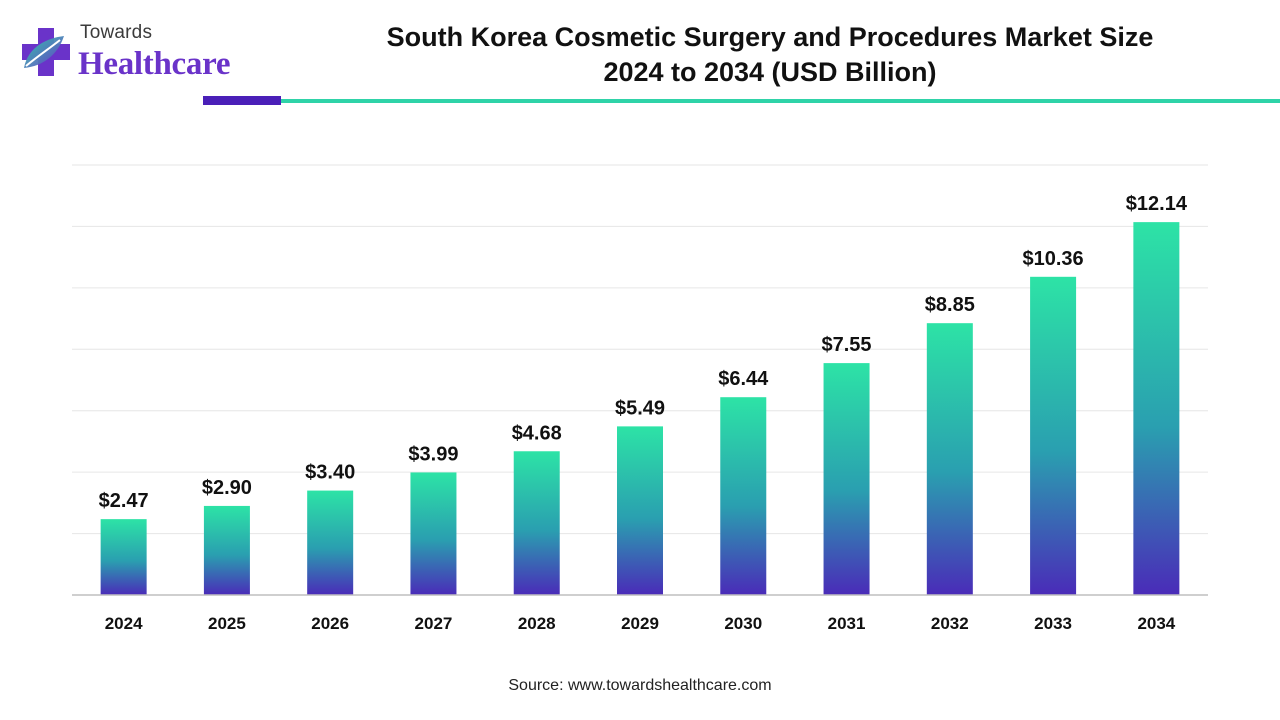  What do you see at coordinates (124, 623) in the screenshot?
I see `x-tick-label-2024: 2024` at bounding box center [124, 623].